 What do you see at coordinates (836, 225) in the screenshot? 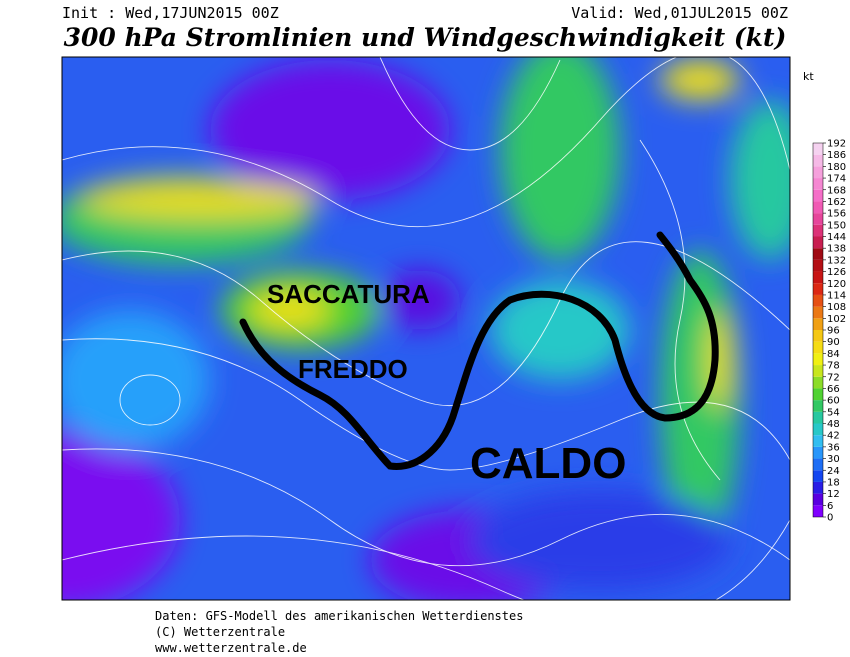
I see `colorbar-label: 150` at bounding box center [836, 225].